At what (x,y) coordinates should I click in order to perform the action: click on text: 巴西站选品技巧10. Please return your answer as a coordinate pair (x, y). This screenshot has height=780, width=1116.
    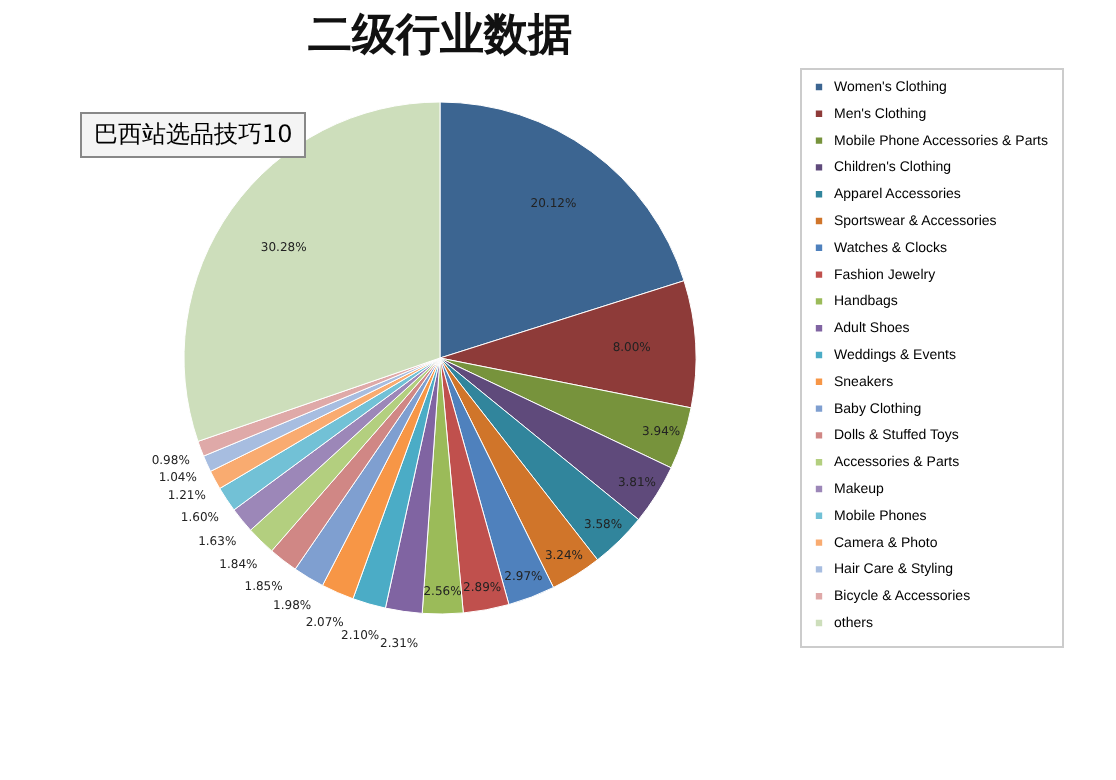
    Looking at the image, I should click on (193, 135).